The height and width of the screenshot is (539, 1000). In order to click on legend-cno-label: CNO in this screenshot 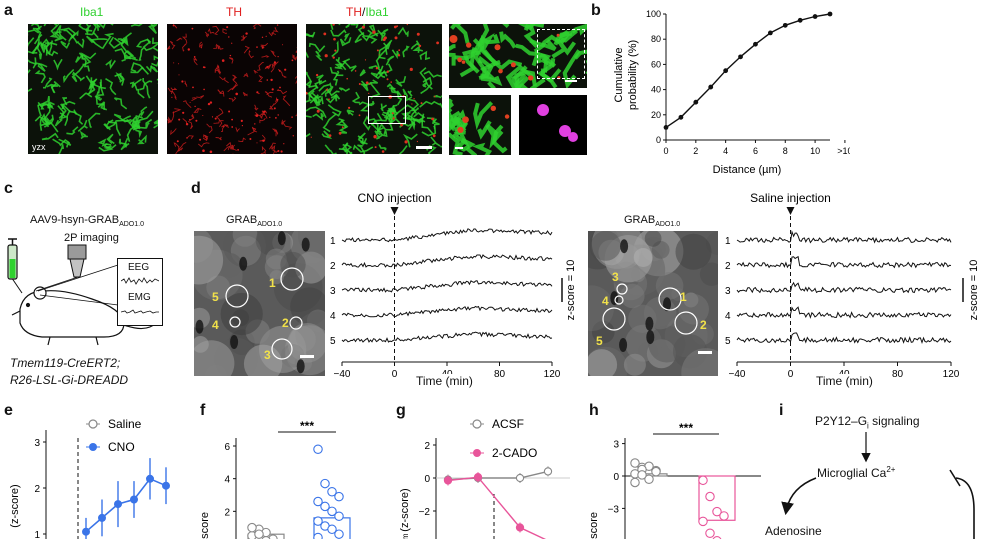, I will do `click(121, 447)`.